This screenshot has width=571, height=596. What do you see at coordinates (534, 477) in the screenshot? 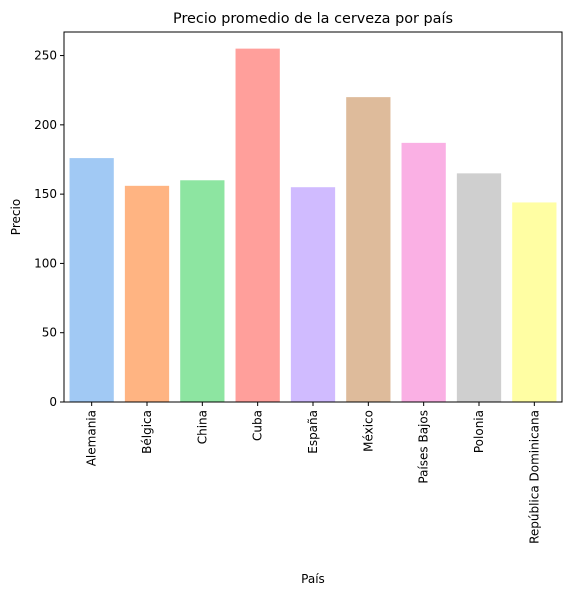
I see `x-tick-label: República Dominicana` at bounding box center [534, 477].